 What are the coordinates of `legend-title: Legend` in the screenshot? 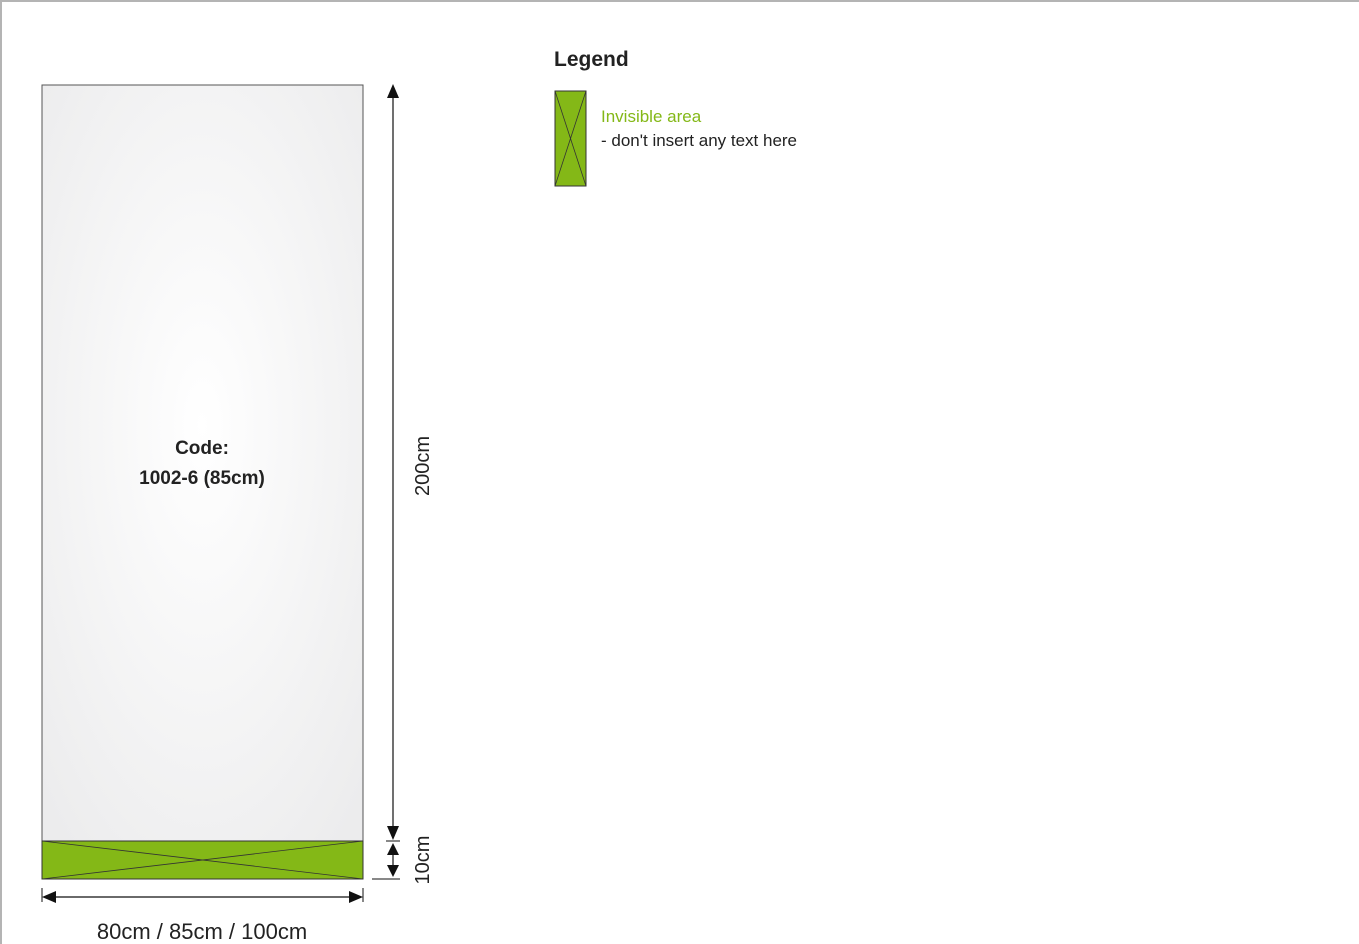 It's located at (591, 59).